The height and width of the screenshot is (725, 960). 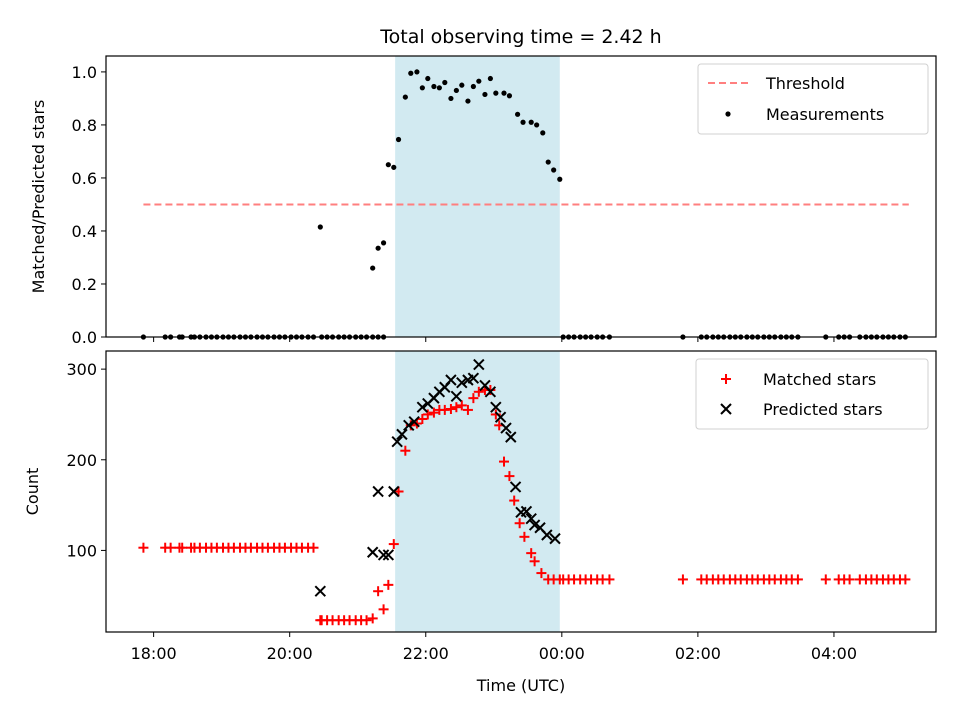 What do you see at coordinates (494, 647) in the screenshot?
I see `bottom-x-ticks: 18:00 20:00 22:00 00:00 02:00 04:00` at bounding box center [494, 647].